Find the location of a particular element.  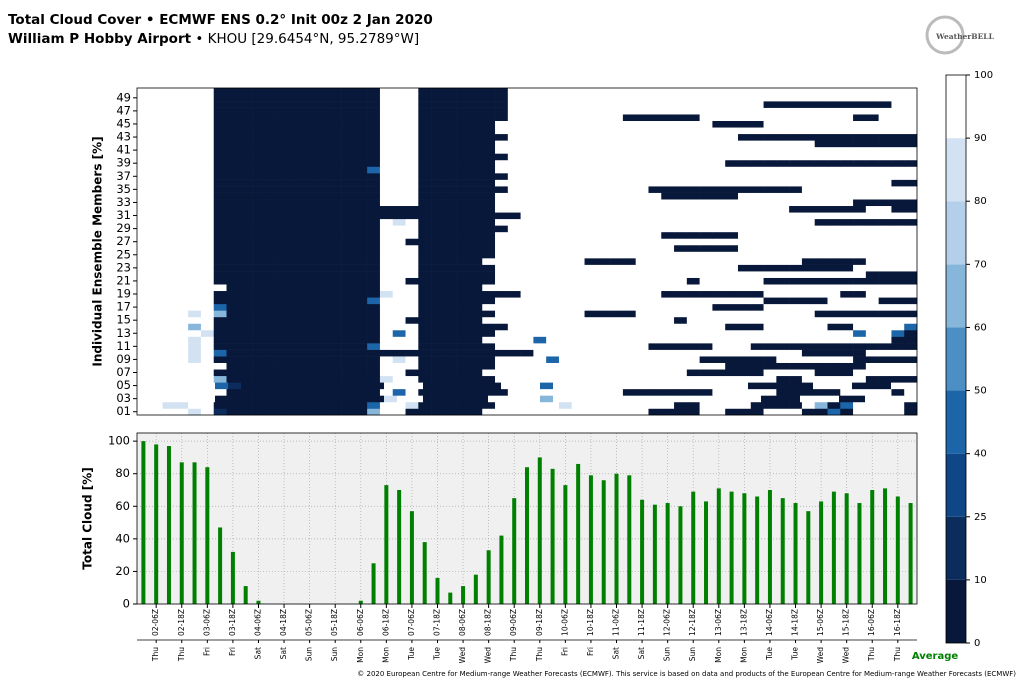

colorbar-tick-label: 100 is located at coordinates (983, 75).